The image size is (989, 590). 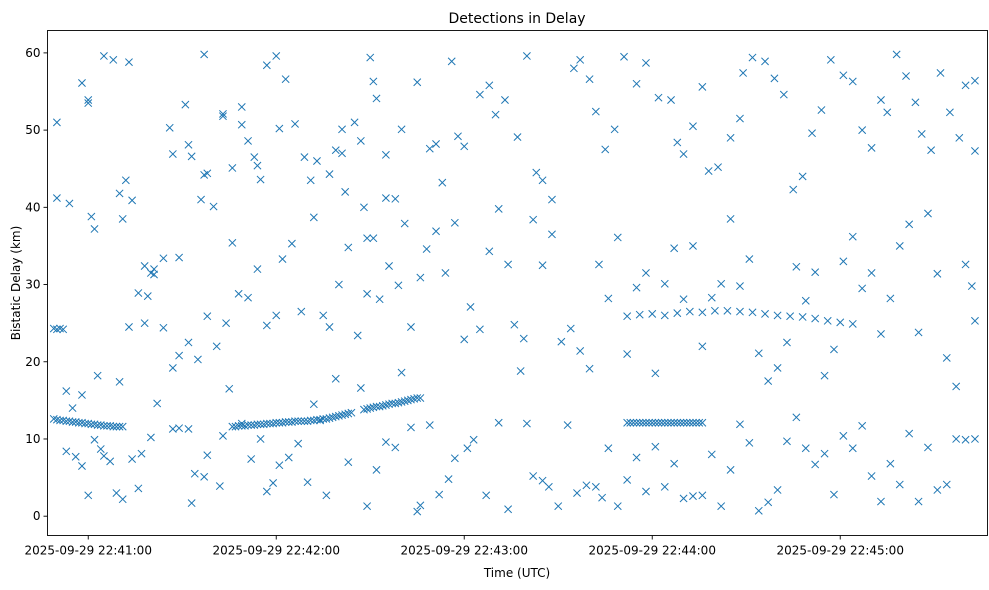 I want to click on y-tick-label: 0, so click(x=37, y=516).